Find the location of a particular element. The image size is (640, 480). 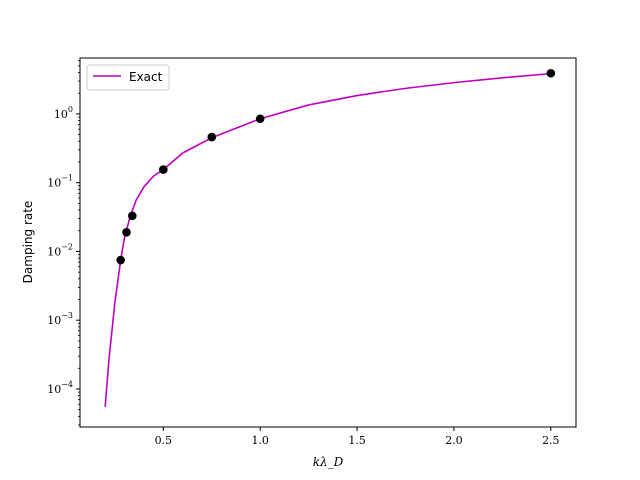

x-axis-label: kλ_D is located at coordinates (328, 462).